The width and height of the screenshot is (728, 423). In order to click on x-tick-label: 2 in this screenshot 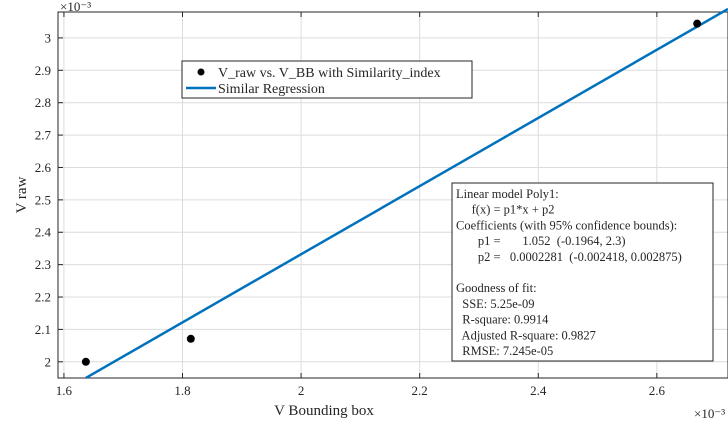, I will do `click(301, 390)`.